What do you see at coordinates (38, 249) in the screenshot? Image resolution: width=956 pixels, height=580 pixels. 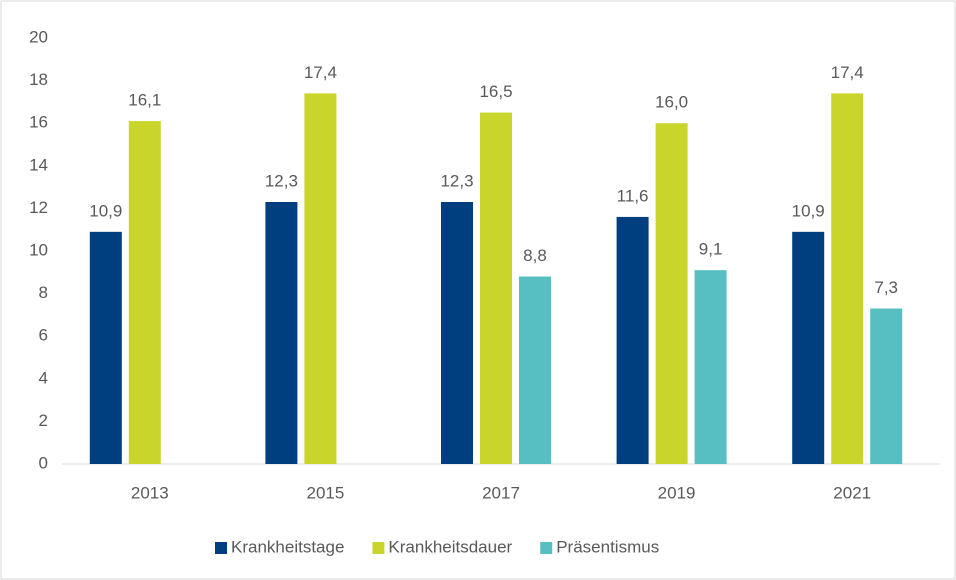 I see `y-tick-label: 10` at bounding box center [38, 249].